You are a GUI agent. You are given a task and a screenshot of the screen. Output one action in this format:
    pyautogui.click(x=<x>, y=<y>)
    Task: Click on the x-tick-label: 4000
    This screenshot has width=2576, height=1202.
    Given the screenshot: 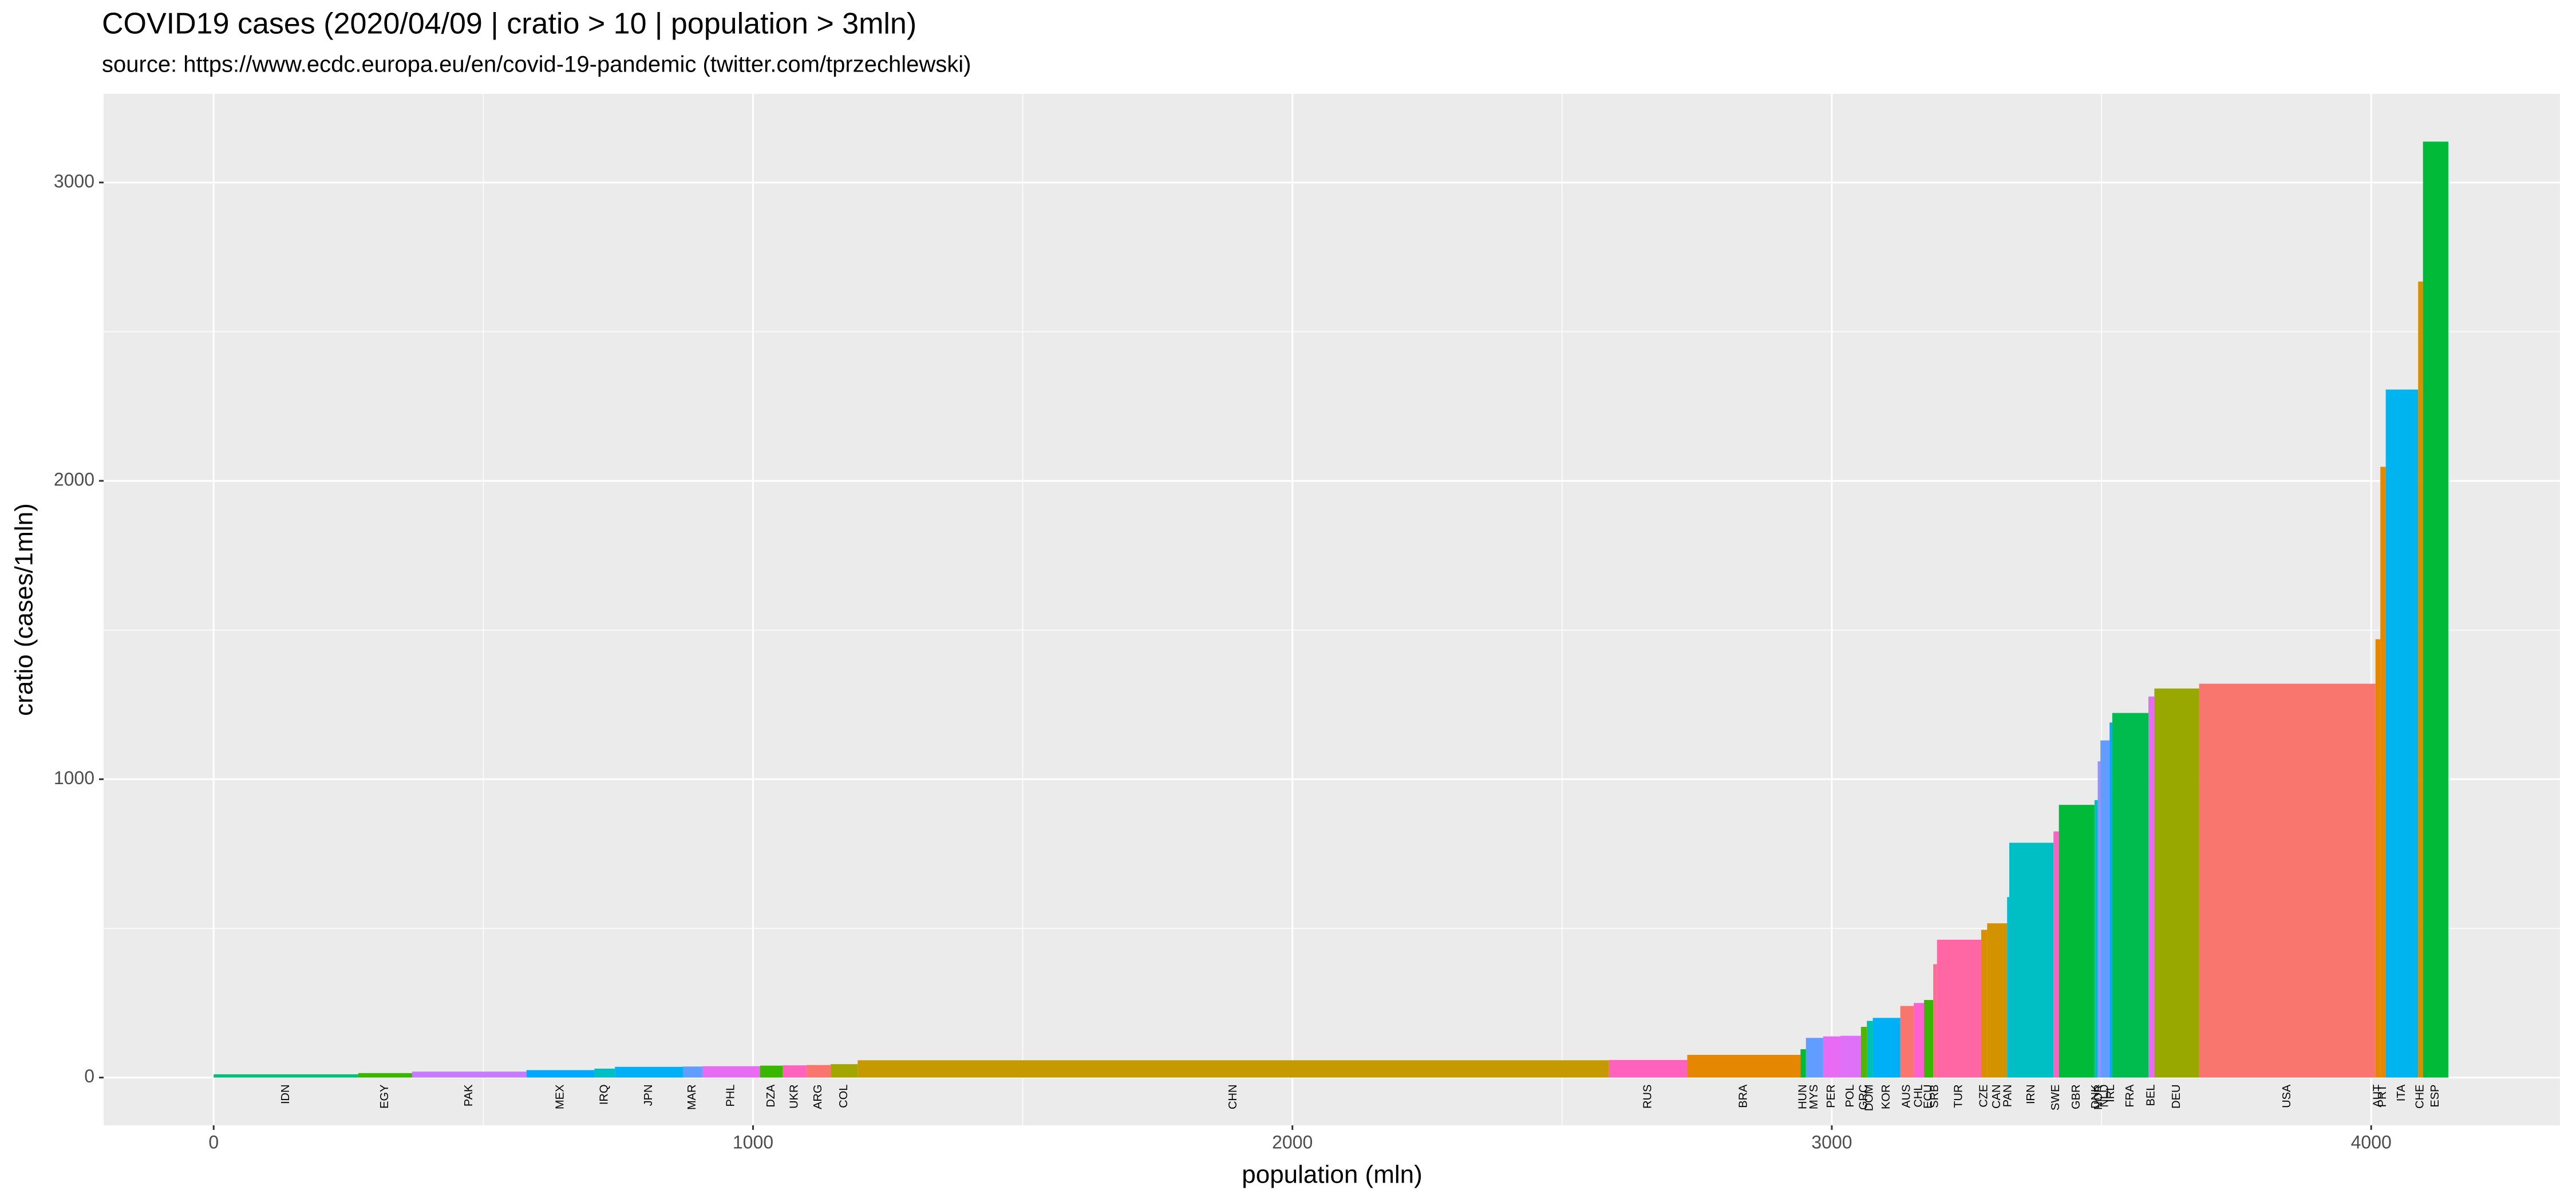 What is the action you would take?
    pyautogui.click(x=2371, y=1142)
    